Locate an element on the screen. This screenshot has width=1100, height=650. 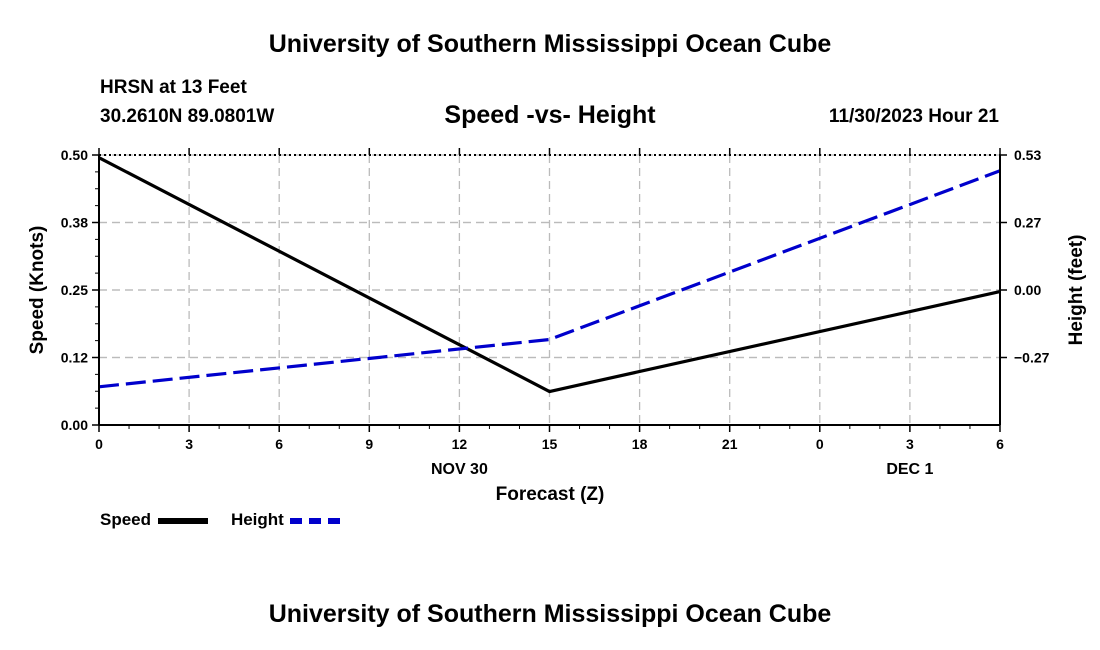
legend-label-height: Height is located at coordinates (257, 519).